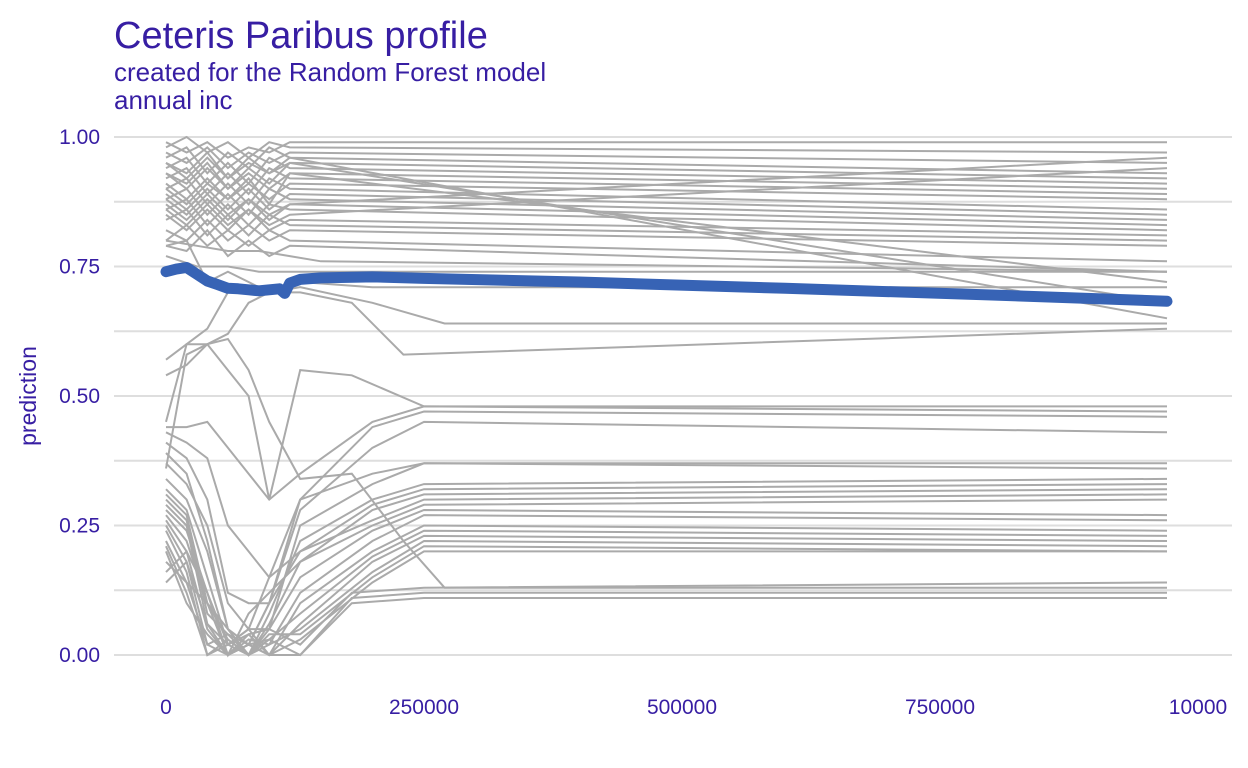 This screenshot has width=1248, height=768. I want to click on y-tick-label: 0.00, so click(79, 655).